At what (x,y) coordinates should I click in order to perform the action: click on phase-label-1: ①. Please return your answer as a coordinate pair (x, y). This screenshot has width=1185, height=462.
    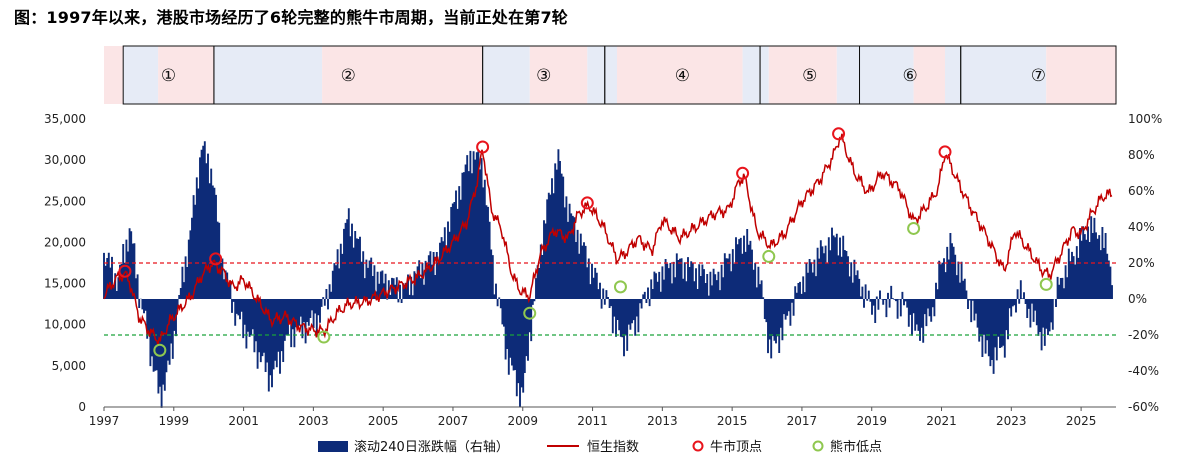
    Looking at the image, I should click on (168, 76).